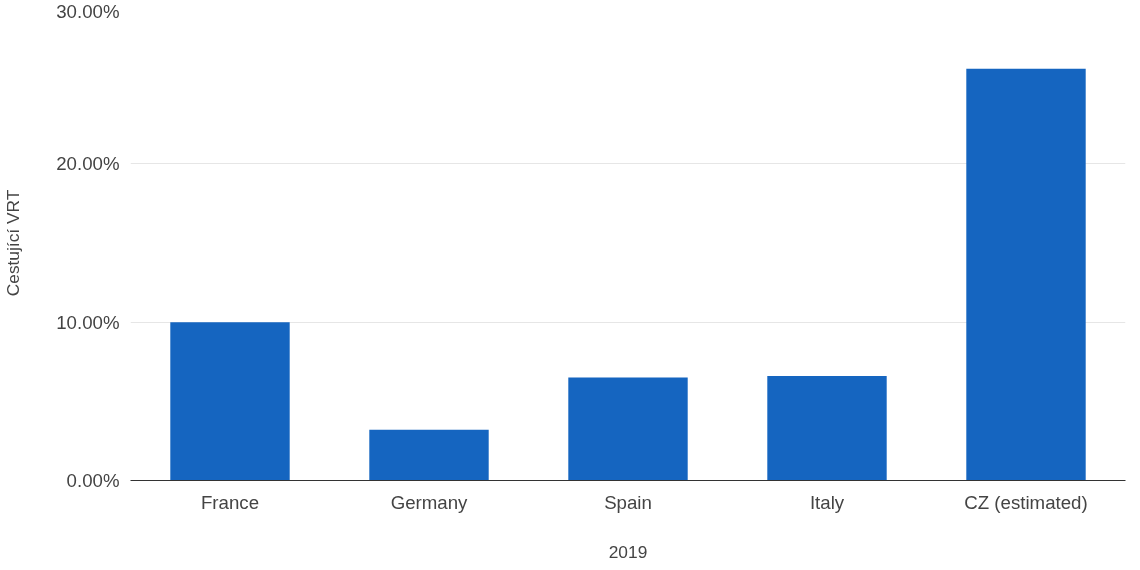 This screenshot has width=1140, height=570. Describe the element at coordinates (13, 243) in the screenshot. I see `y-axis-title: Cestující VRT` at that location.